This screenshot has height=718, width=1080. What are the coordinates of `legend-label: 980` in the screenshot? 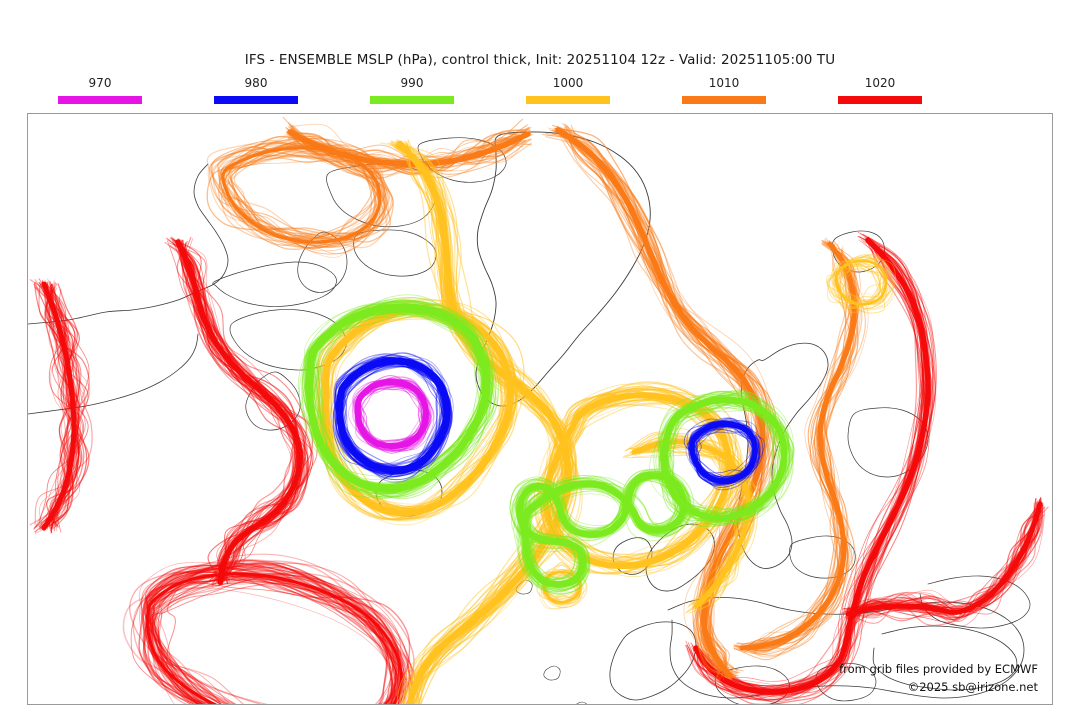 It's located at (256, 83).